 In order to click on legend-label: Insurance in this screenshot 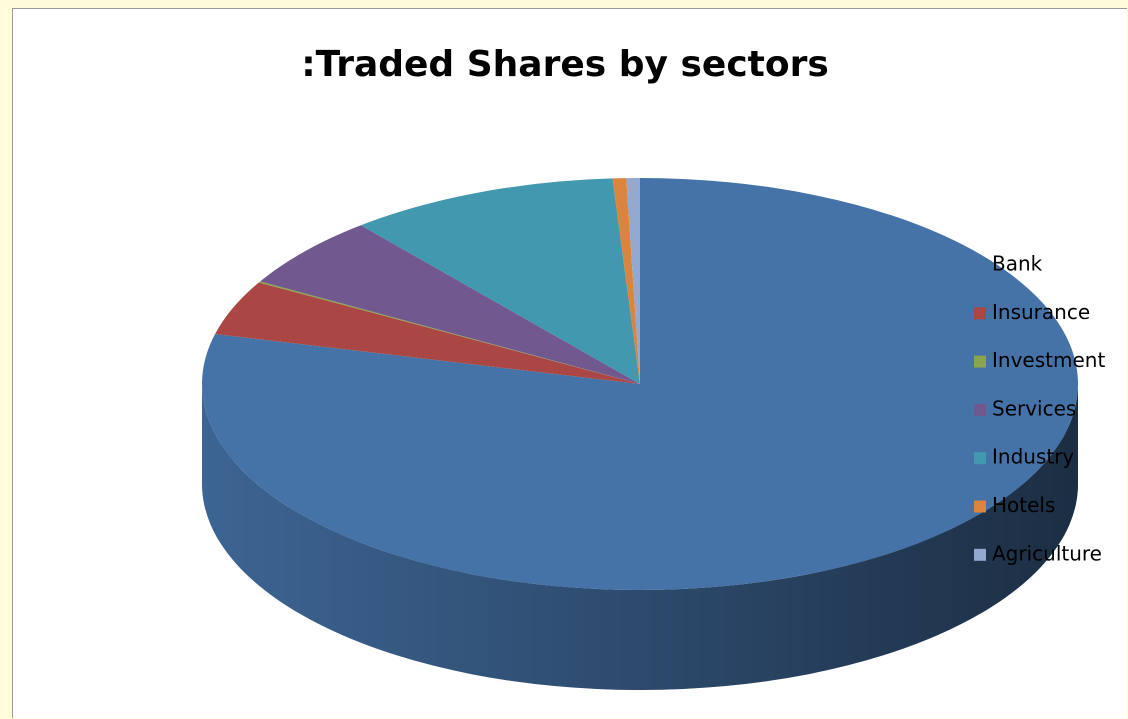, I will do `click(1041, 312)`.